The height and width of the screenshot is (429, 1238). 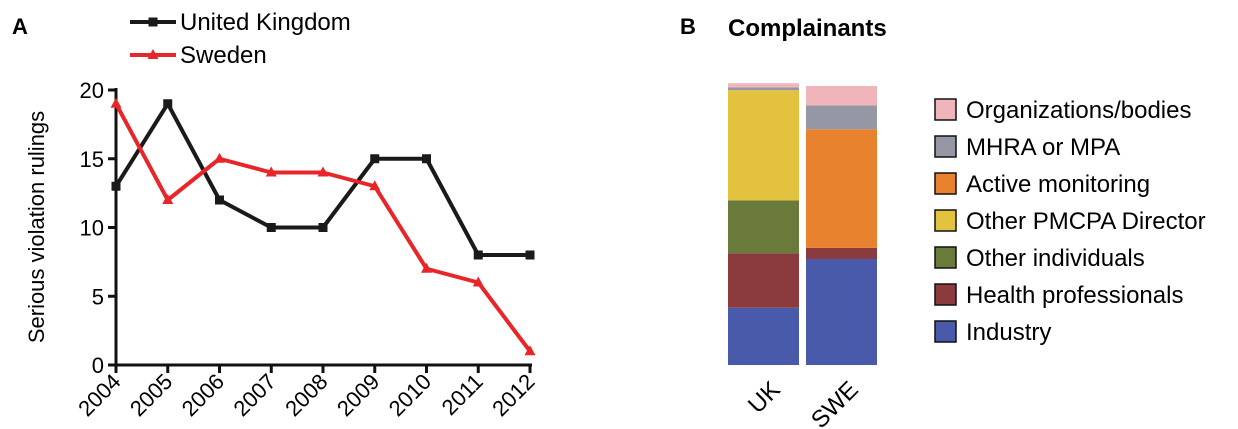 What do you see at coordinates (410, 395) in the screenshot?
I see `x-tick-label: 2010` at bounding box center [410, 395].